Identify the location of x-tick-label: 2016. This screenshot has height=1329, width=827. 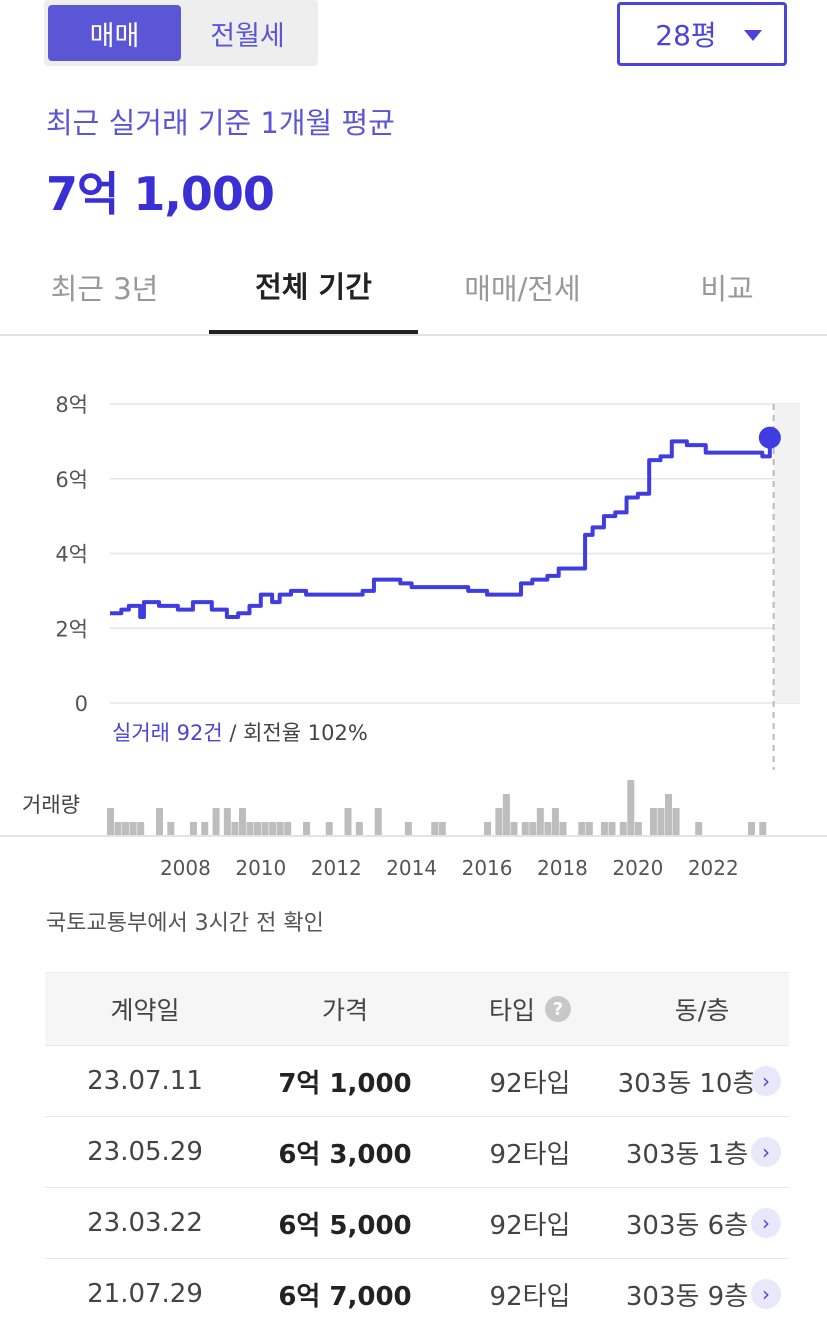
(487, 868).